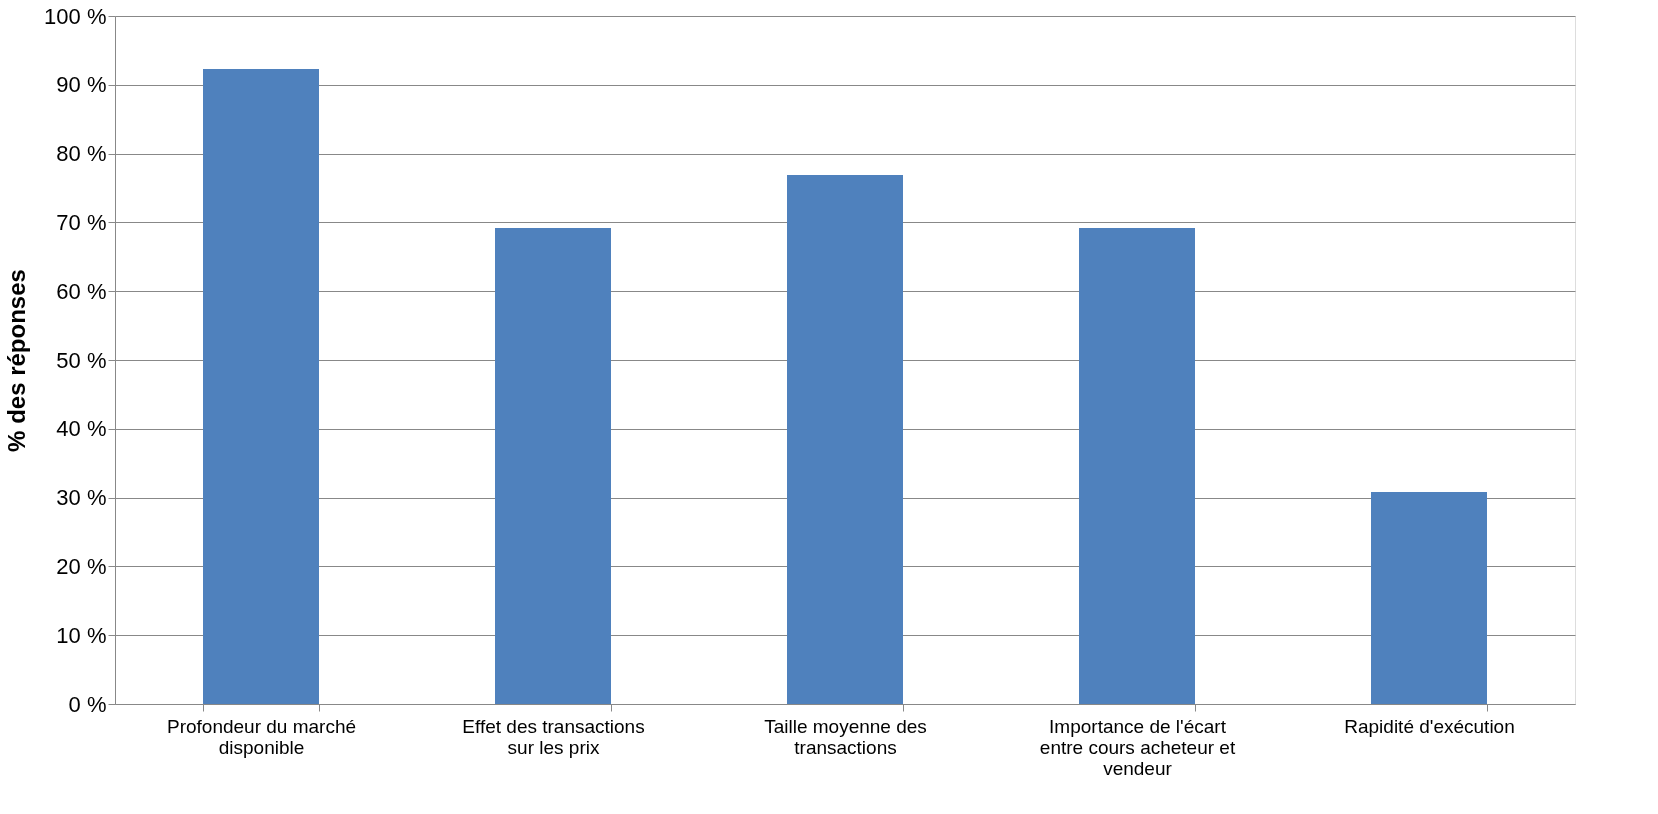 This screenshot has width=1658, height=814. Describe the element at coordinates (81, 154) in the screenshot. I see `y-tick-label: 80 %` at that location.